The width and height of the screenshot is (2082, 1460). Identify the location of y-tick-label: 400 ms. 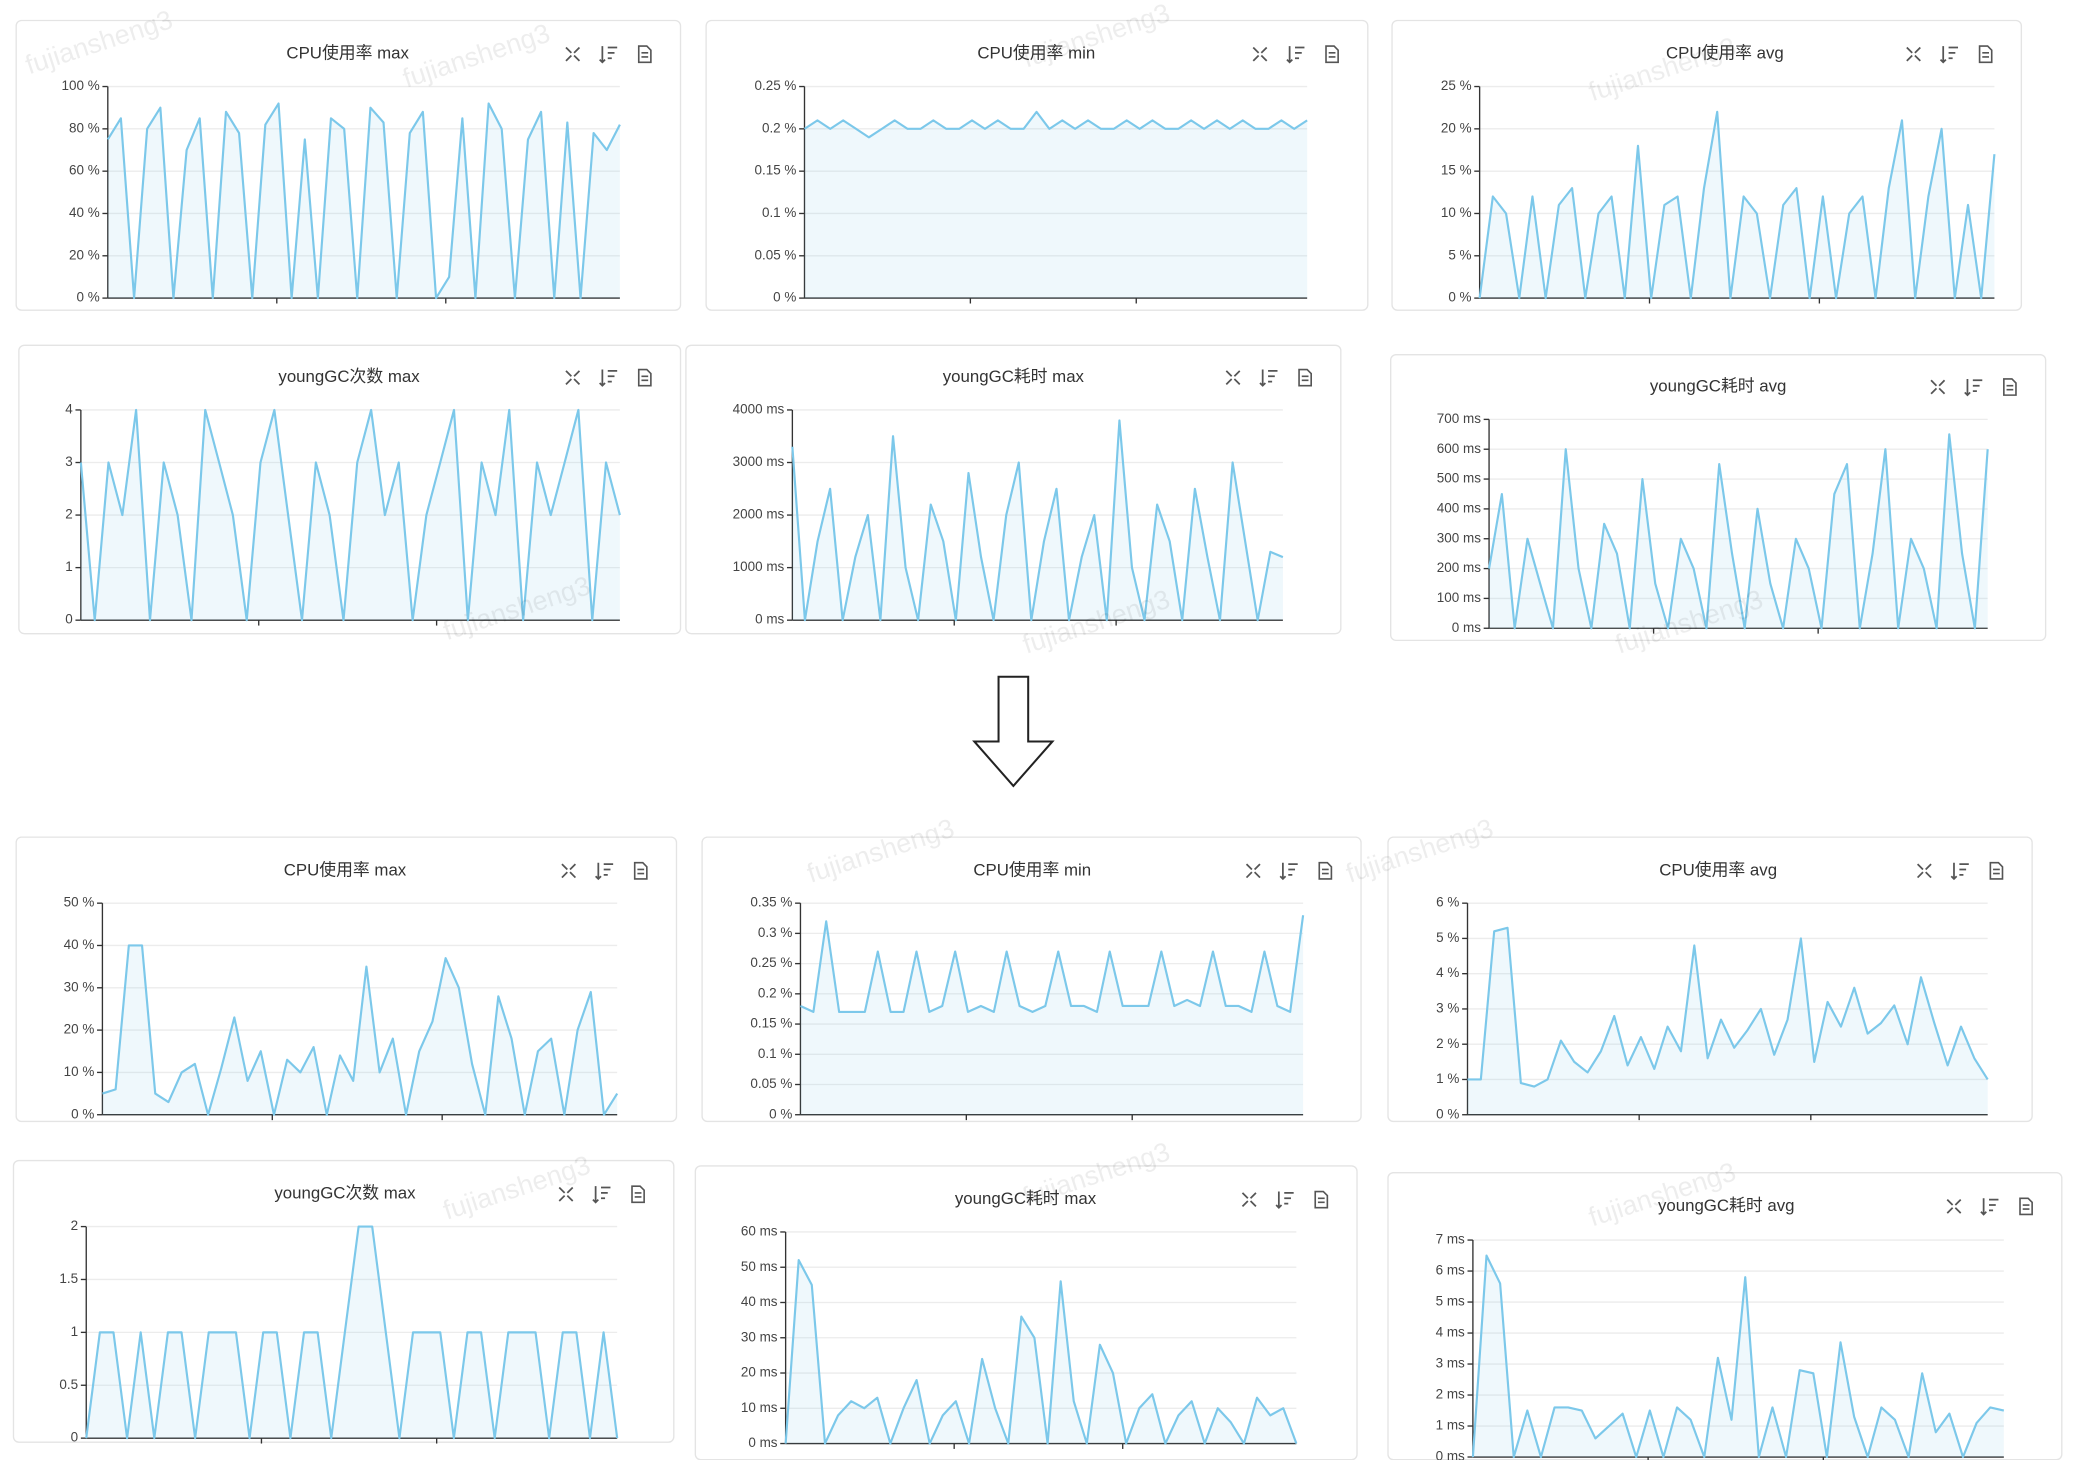
(1459, 507).